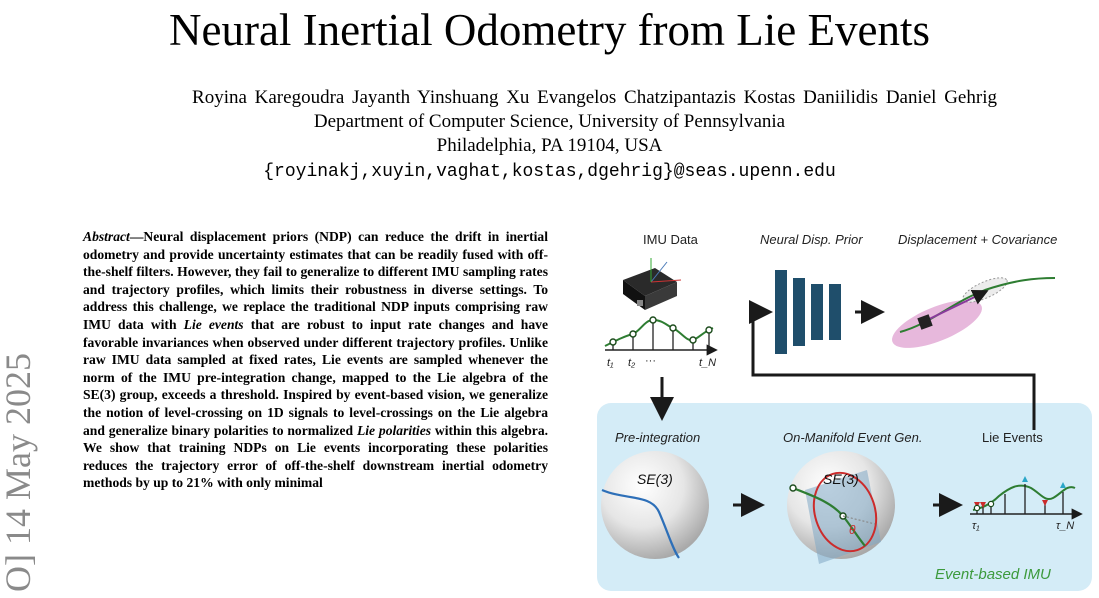 This screenshot has height=598, width=1099. Describe the element at coordinates (671, 239) in the screenshot. I see `label-imu-data: IMU Data` at that location.